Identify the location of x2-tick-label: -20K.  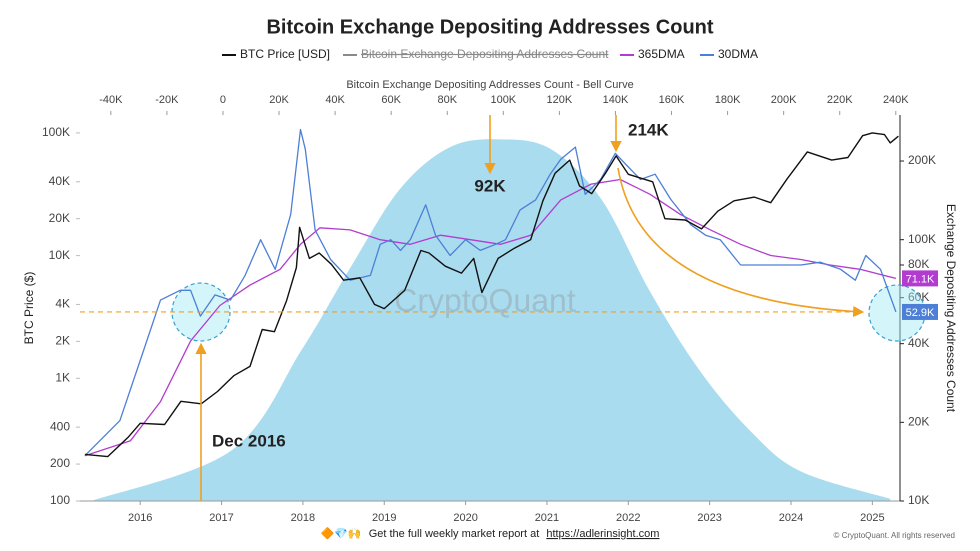
(167, 100).